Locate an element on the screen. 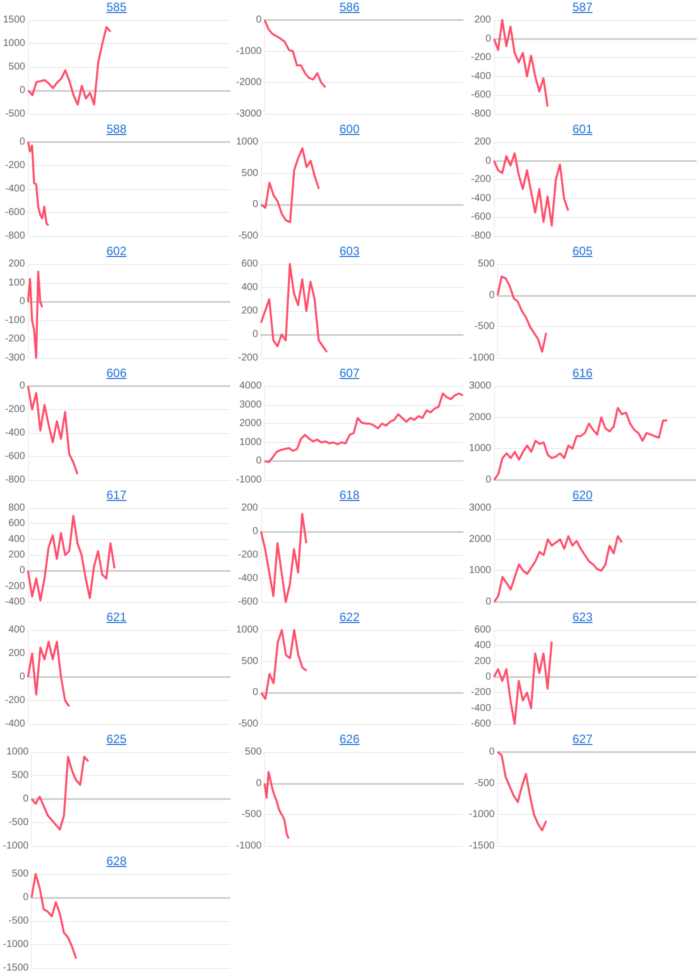  y-tick-label: -3000 is located at coordinates (249, 114).